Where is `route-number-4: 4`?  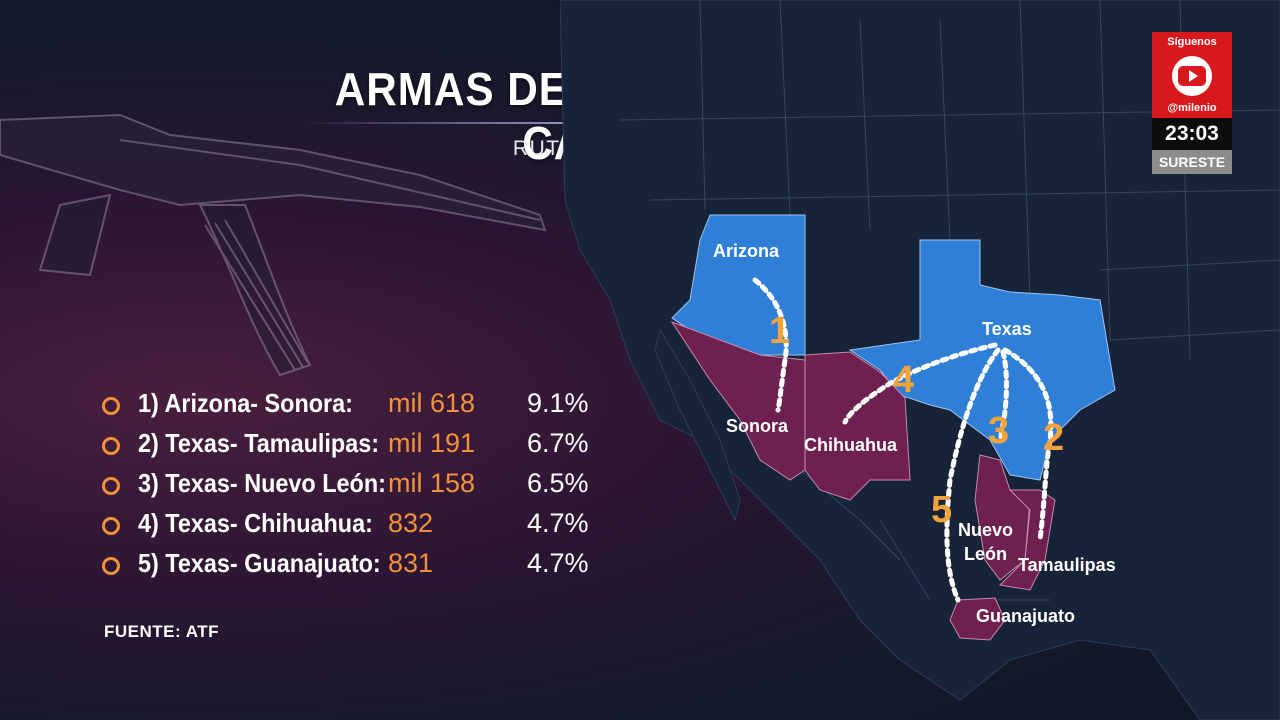 route-number-4: 4 is located at coordinates (903, 380).